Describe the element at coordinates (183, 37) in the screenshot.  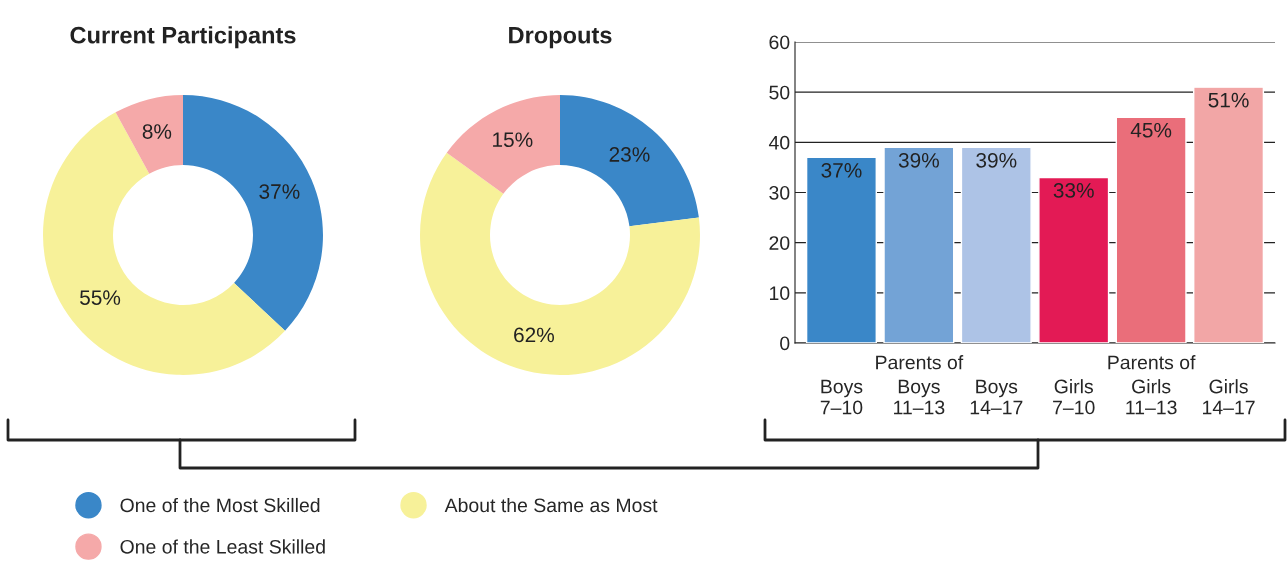
I see `chart-title: Current Participants` at that location.